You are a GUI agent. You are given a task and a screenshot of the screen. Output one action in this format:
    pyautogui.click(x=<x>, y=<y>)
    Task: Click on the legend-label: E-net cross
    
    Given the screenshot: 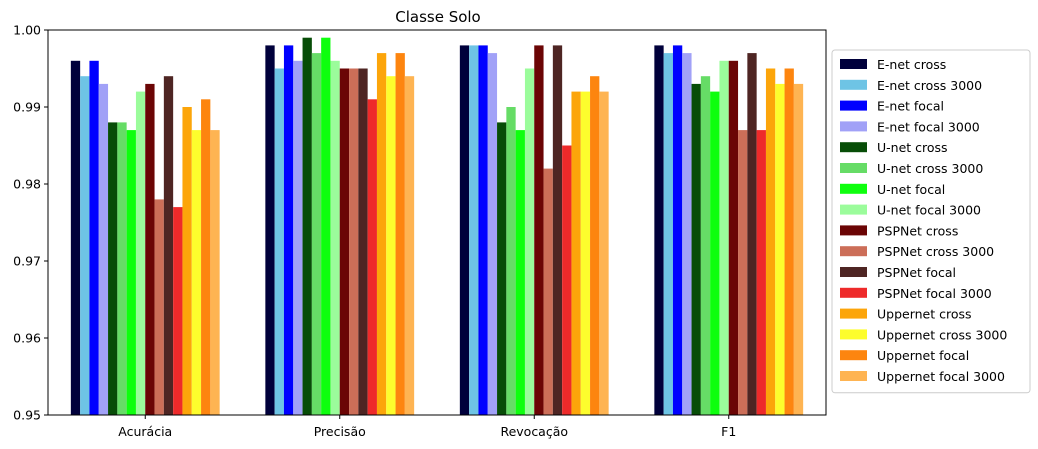 What is the action you would take?
    pyautogui.click(x=911, y=64)
    